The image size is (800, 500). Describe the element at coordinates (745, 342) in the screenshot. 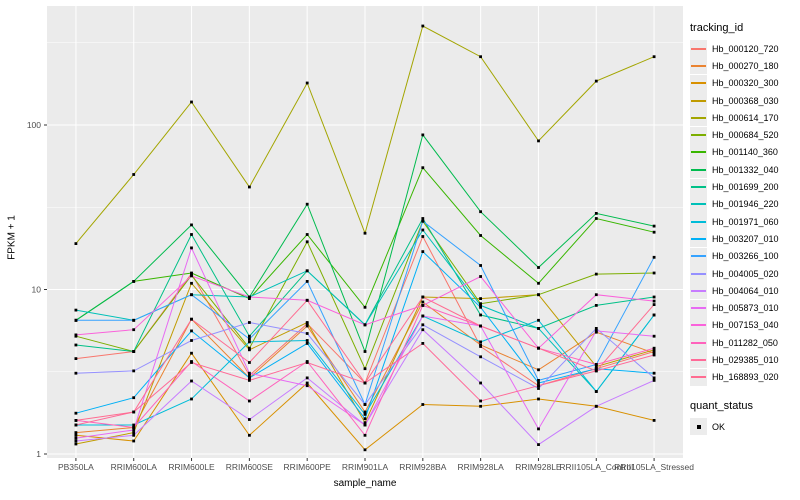

I see `legend-item-label: Hb_011282_050` at that location.